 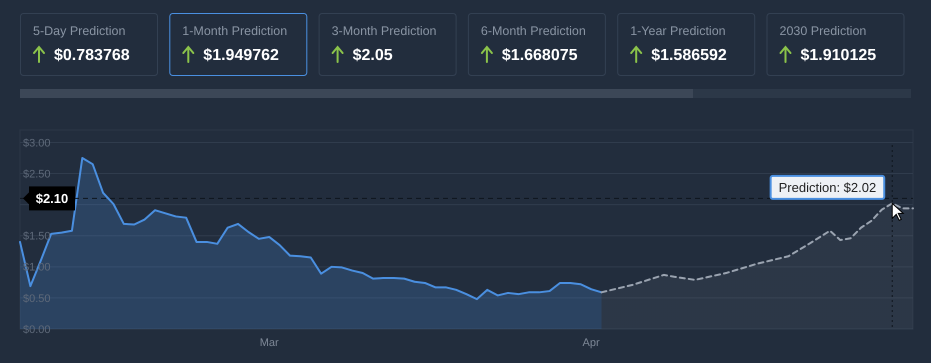 I want to click on x-tick-label: Mar, so click(x=270, y=342).